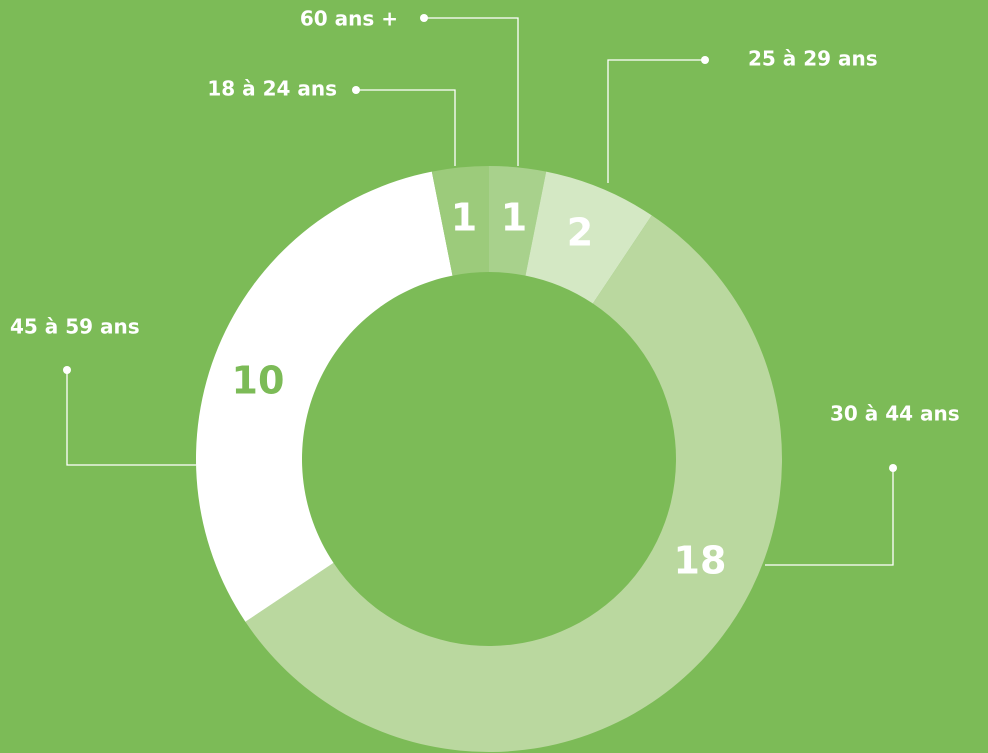 The width and height of the screenshot is (988, 753). What do you see at coordinates (580, 233) in the screenshot?
I see `value-label: 2` at bounding box center [580, 233].